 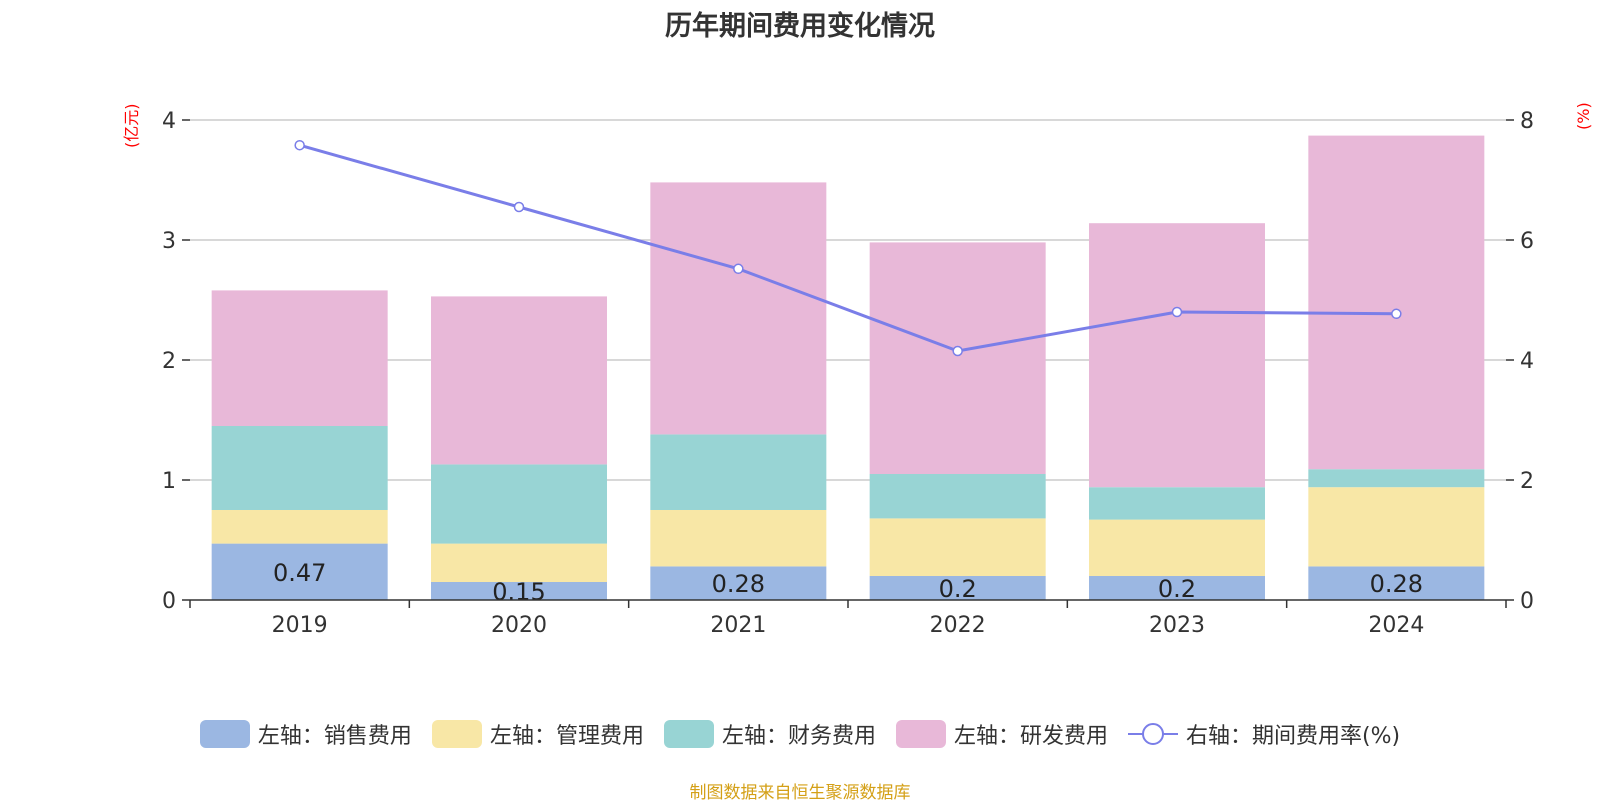 What do you see at coordinates (169, 241) in the screenshot?
I see `left-axis-tick-label: 3` at bounding box center [169, 241].